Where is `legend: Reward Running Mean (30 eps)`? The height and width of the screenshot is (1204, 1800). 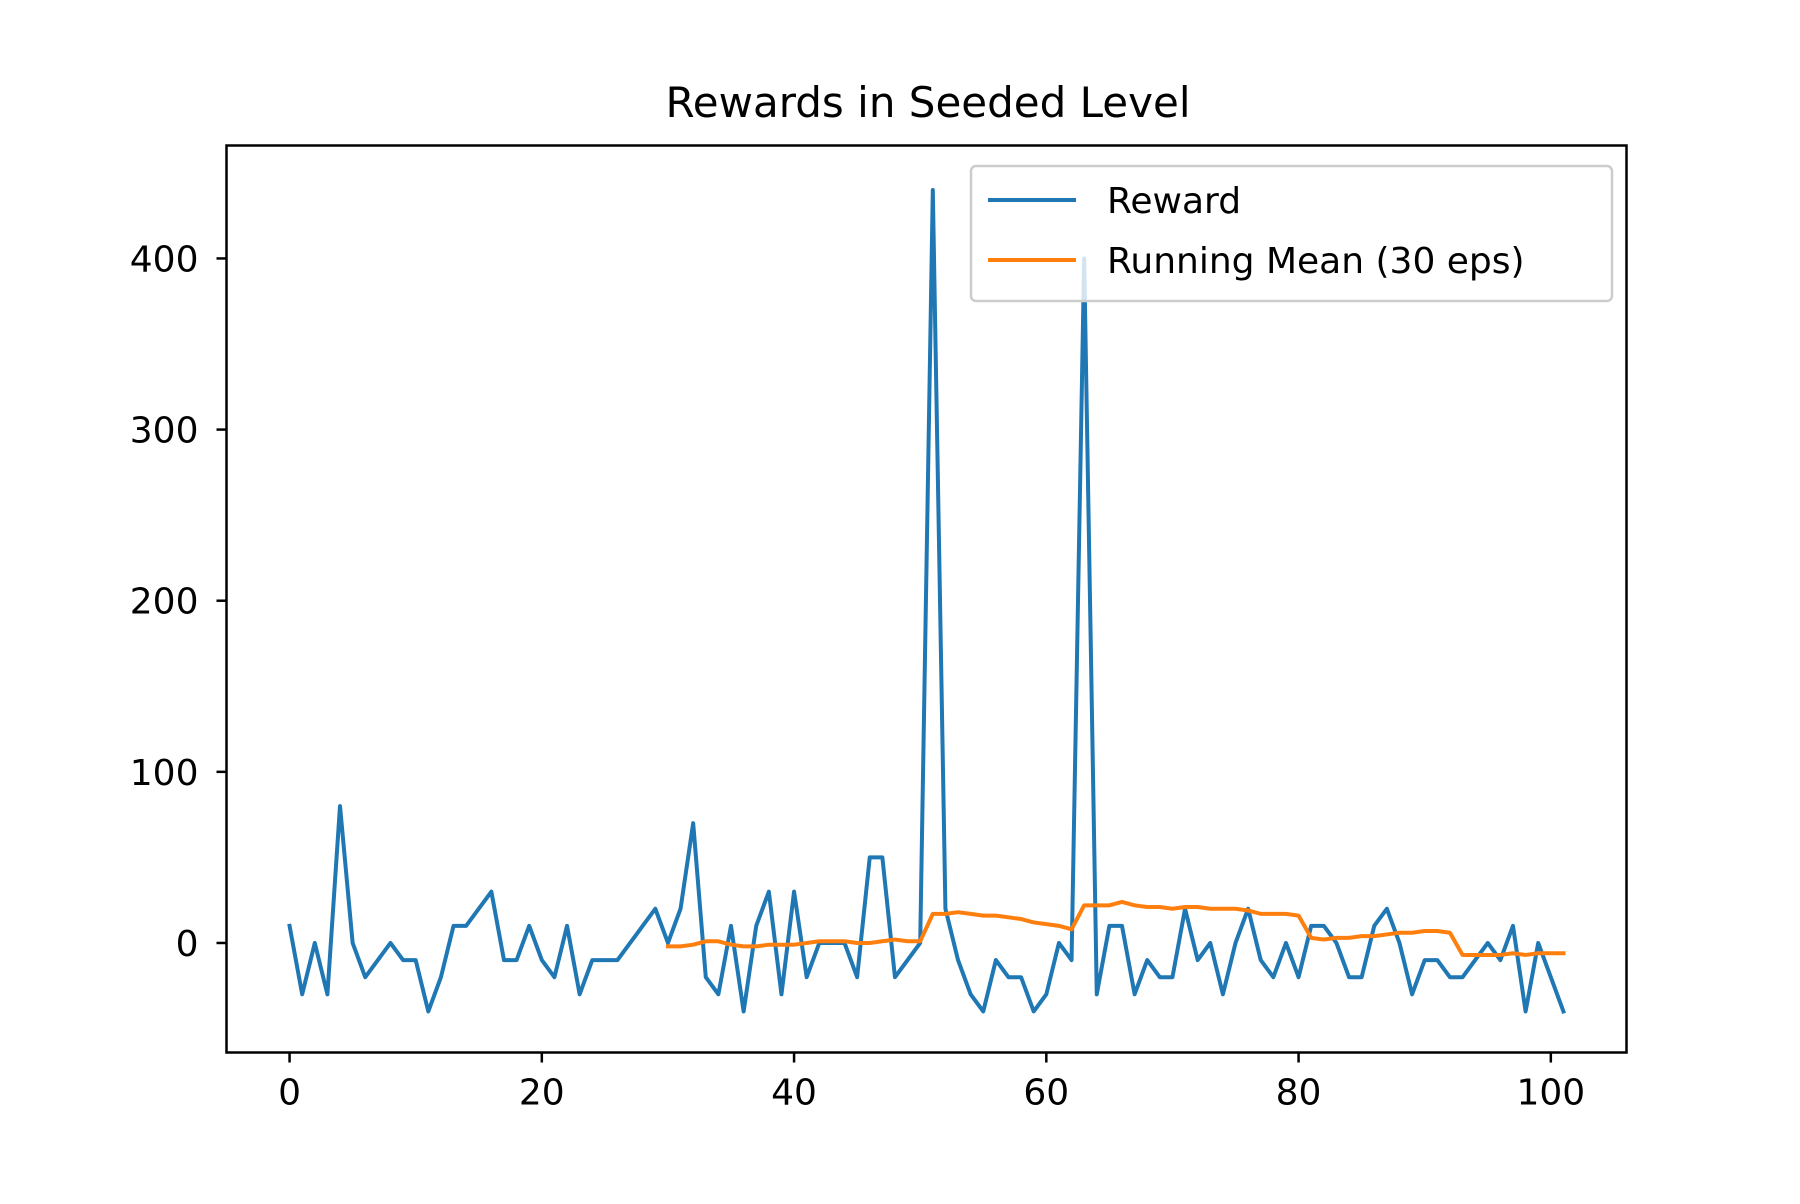 legend: Reward Running Mean (30 eps) is located at coordinates (1291, 233).